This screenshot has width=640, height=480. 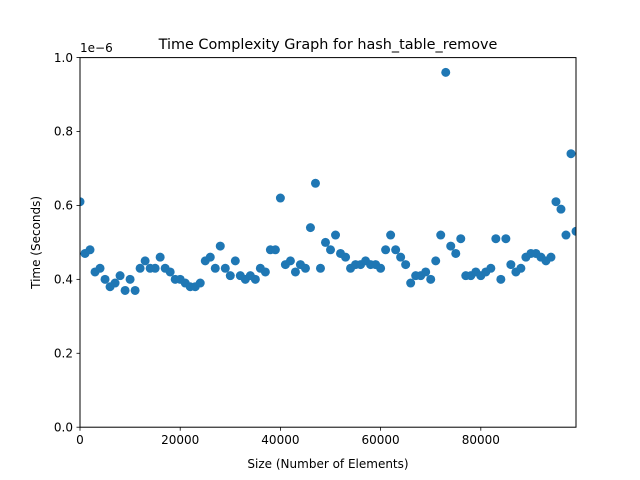 I want to click on y-tick-label: 0.6, so click(x=63, y=206).